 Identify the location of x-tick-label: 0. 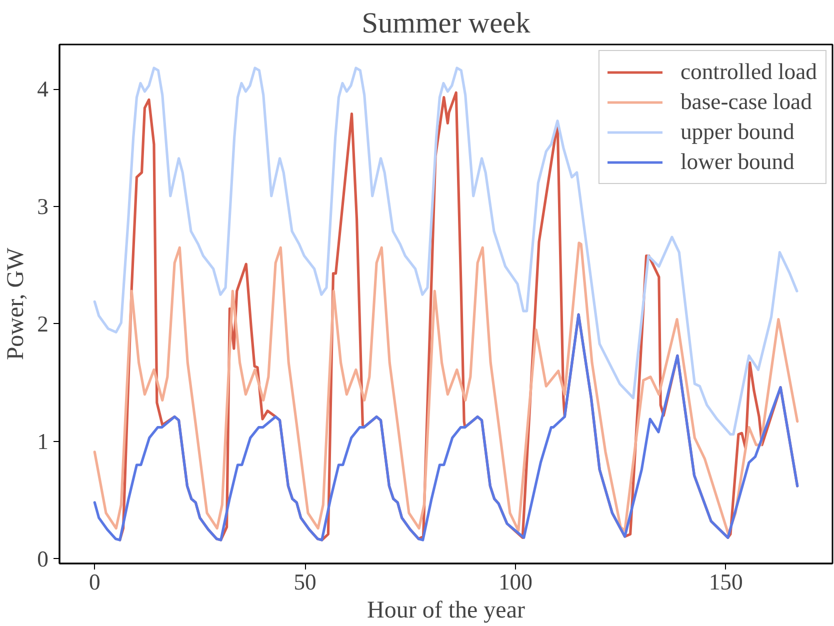
(94, 582).